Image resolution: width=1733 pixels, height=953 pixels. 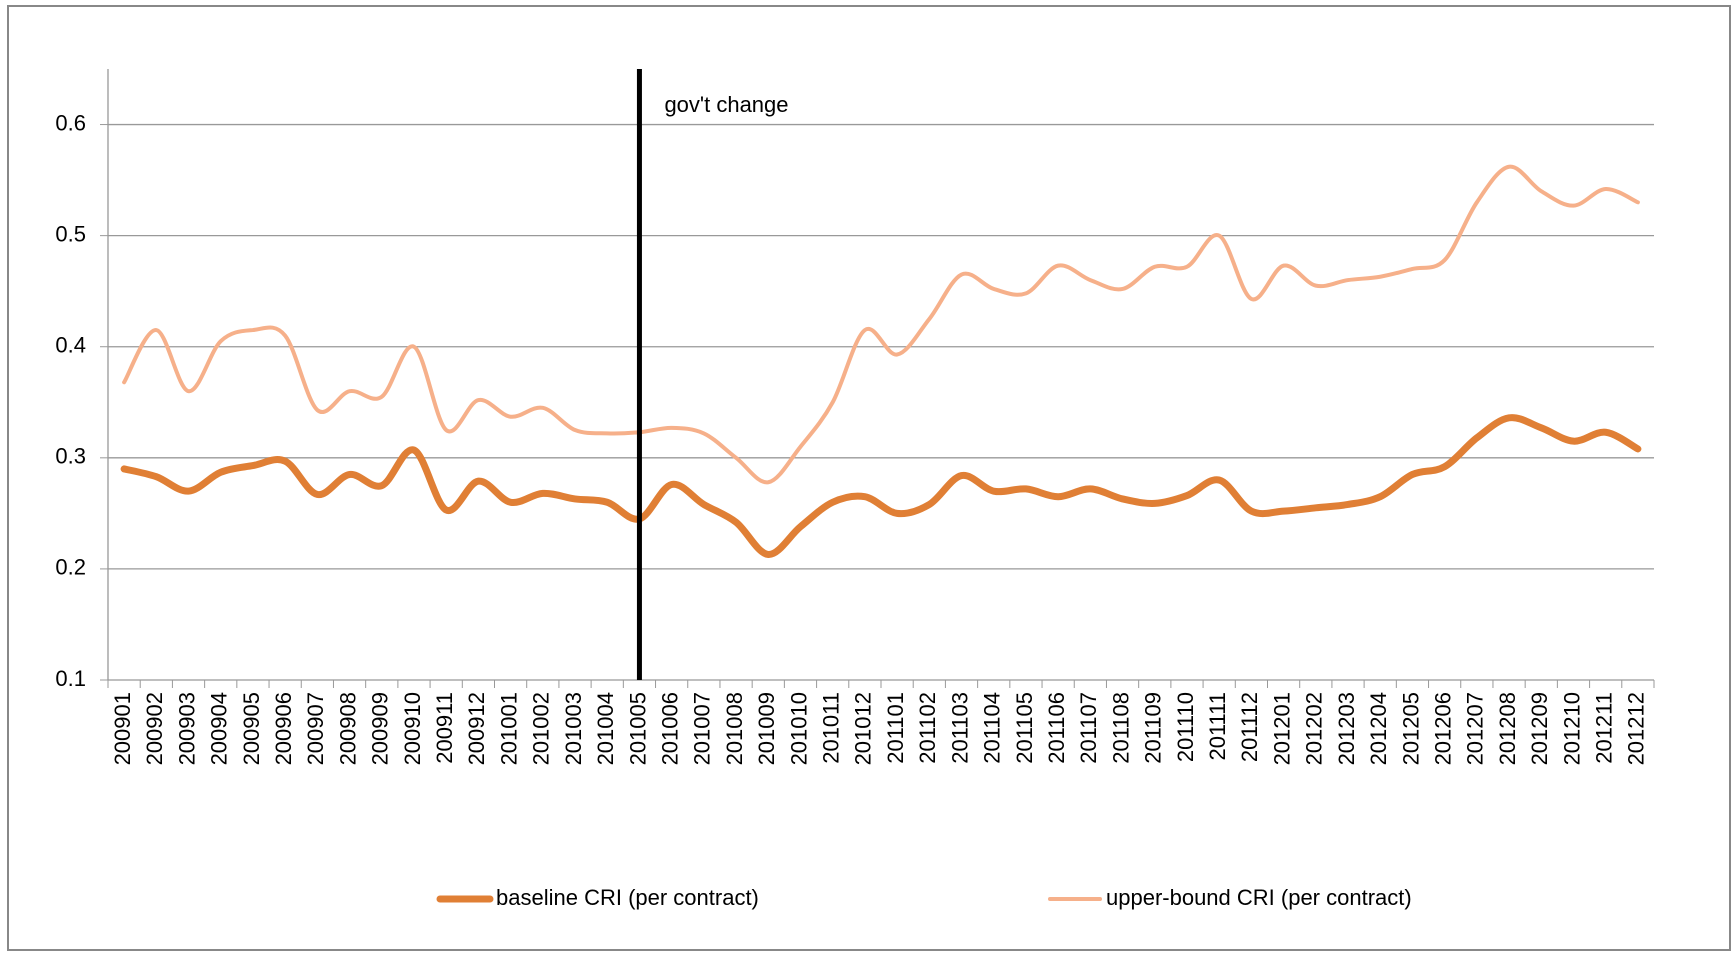 I want to click on legend-label: upper-bound CRI (per contract), so click(x=1259, y=897).